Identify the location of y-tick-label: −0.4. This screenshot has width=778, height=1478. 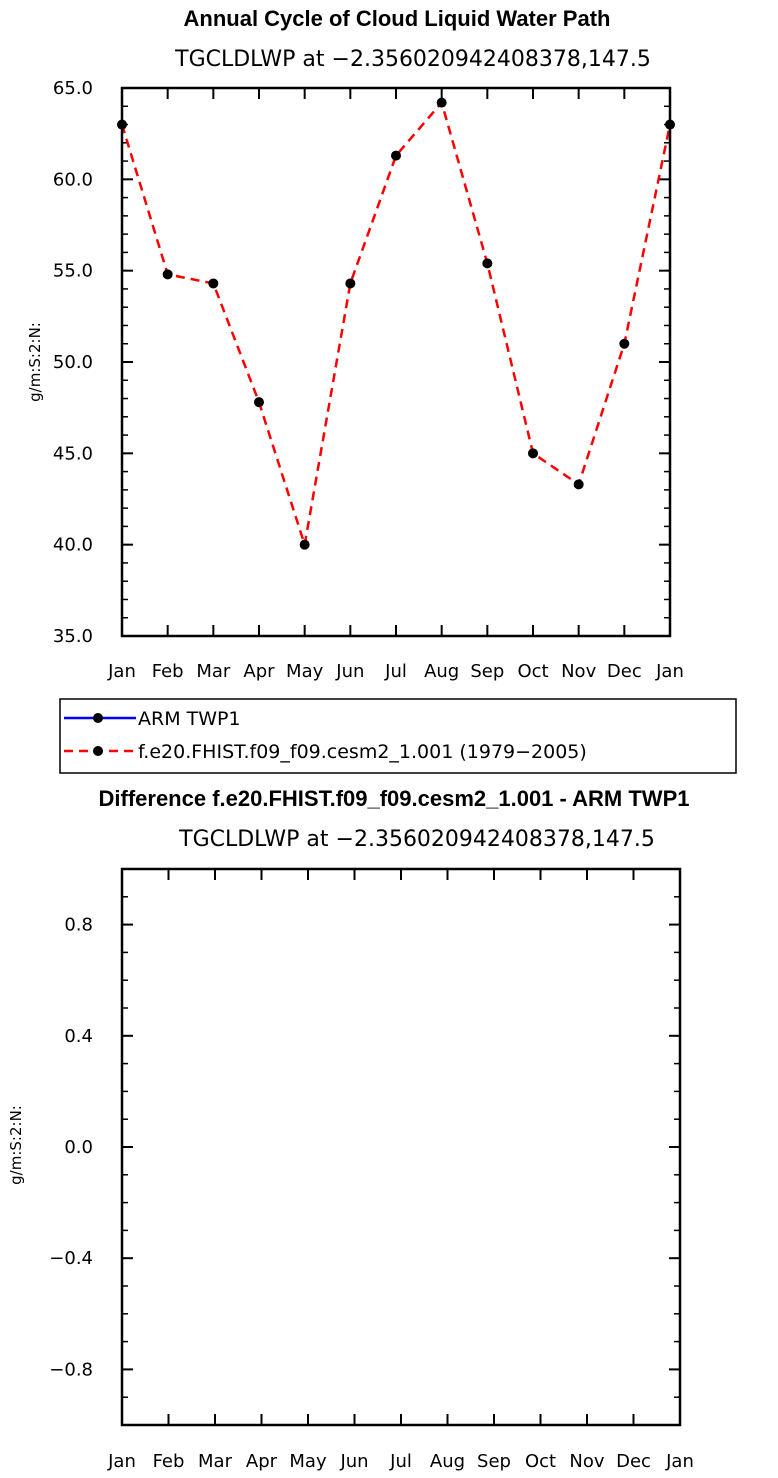
(71, 1258).